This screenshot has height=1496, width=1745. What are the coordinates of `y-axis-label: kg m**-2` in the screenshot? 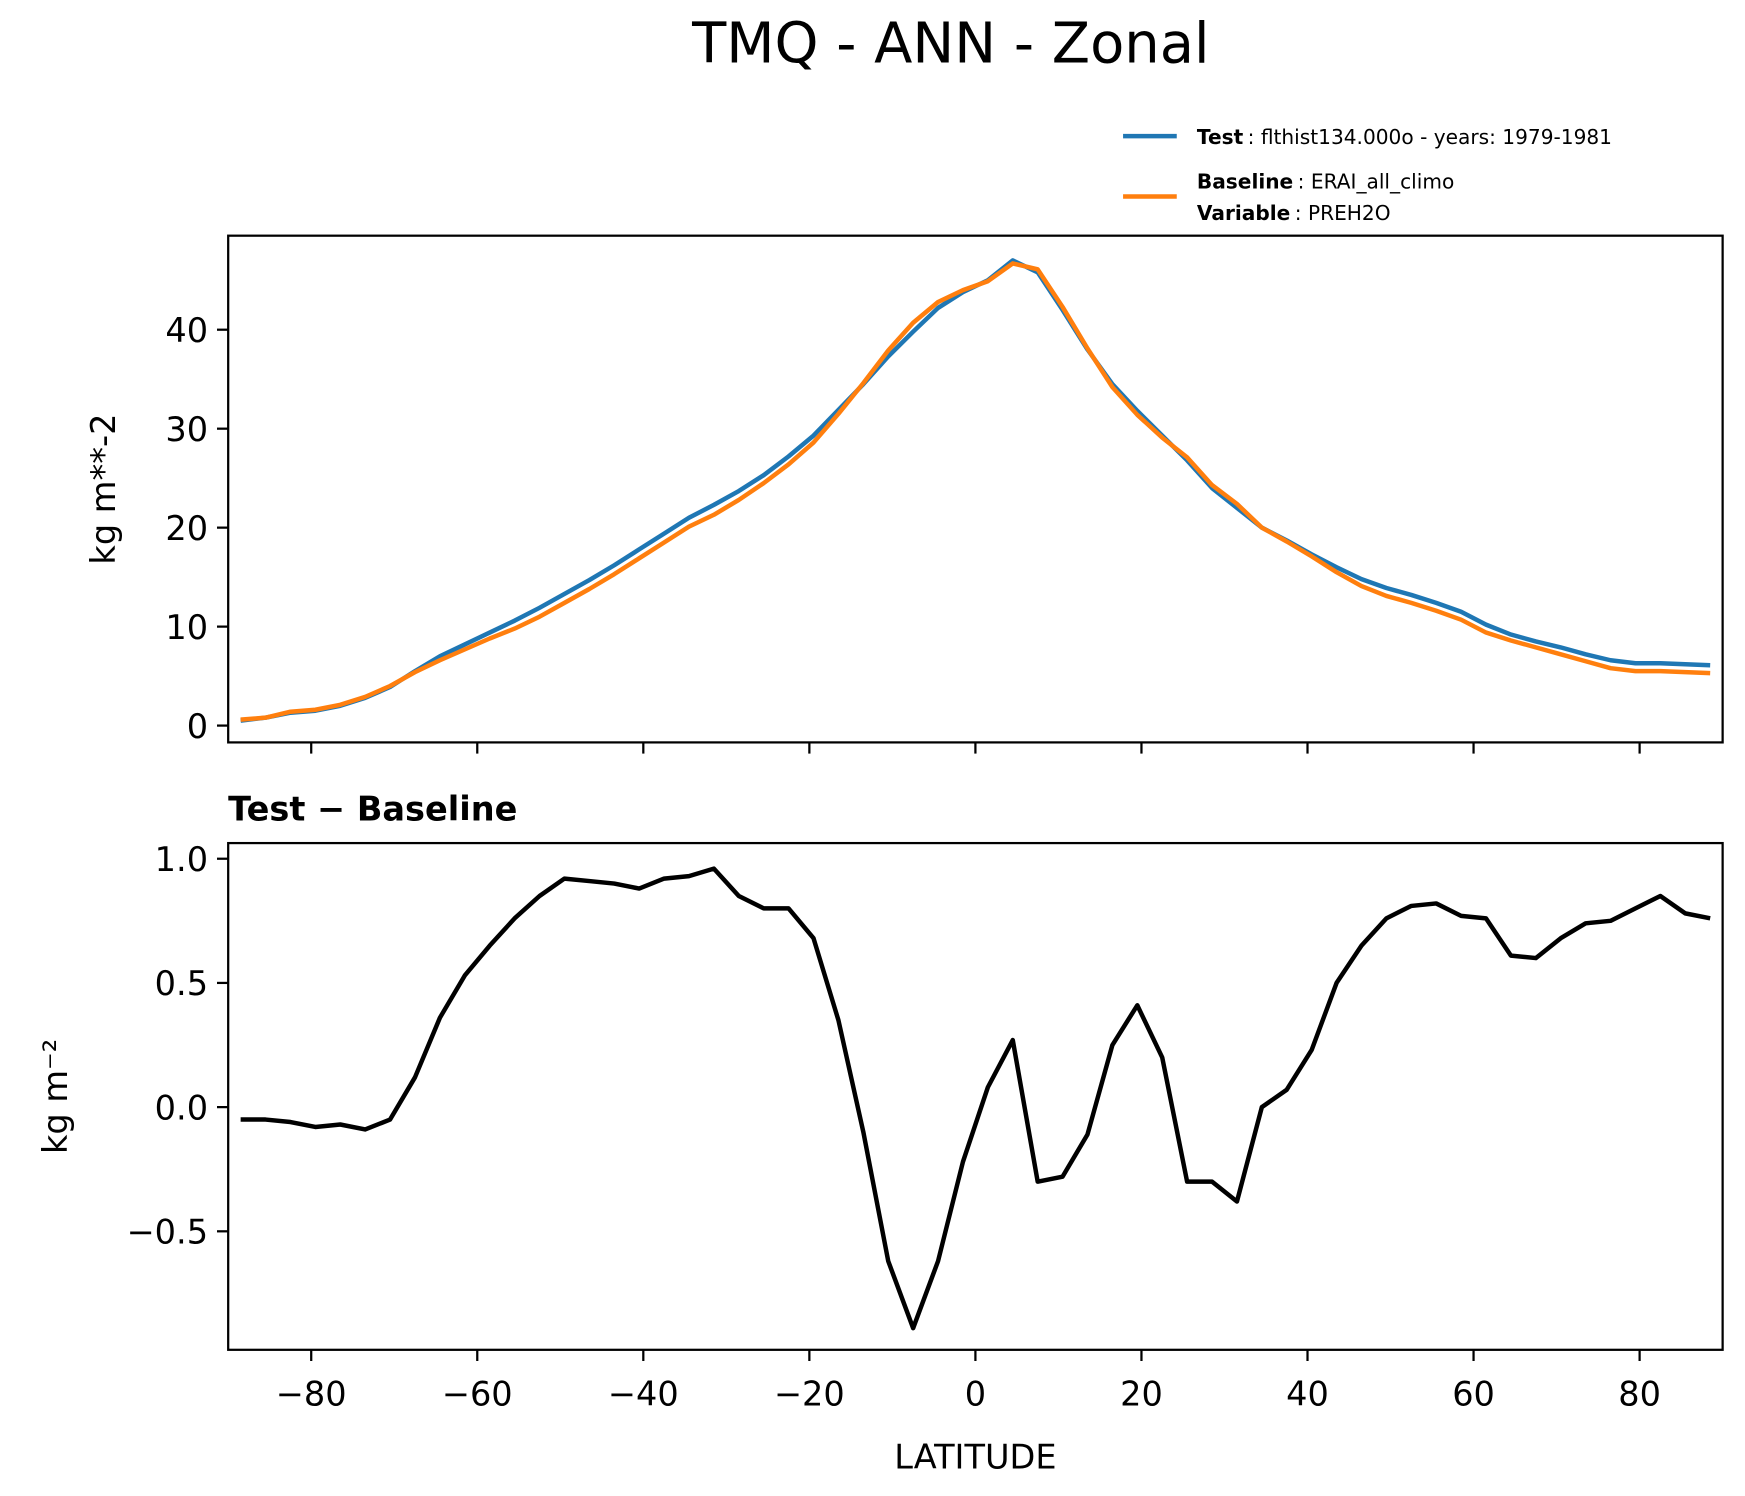 It's located at (103, 489).